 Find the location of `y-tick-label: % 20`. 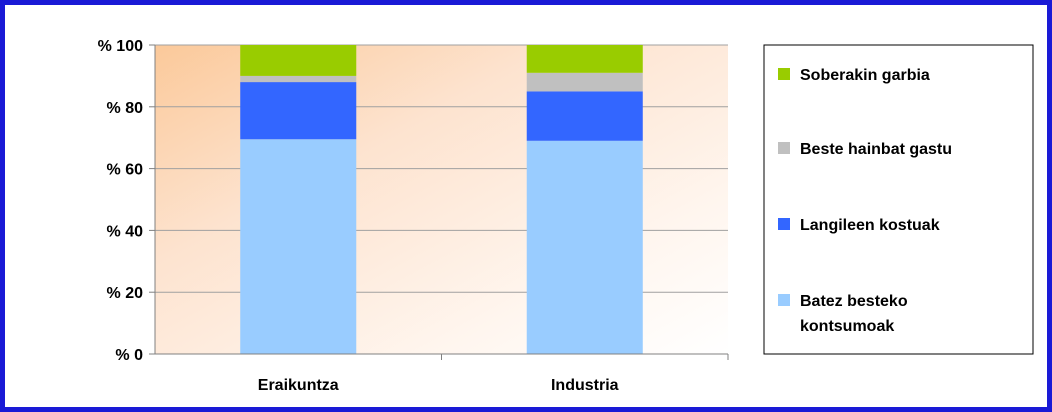

y-tick-label: % 20 is located at coordinates (125, 293).